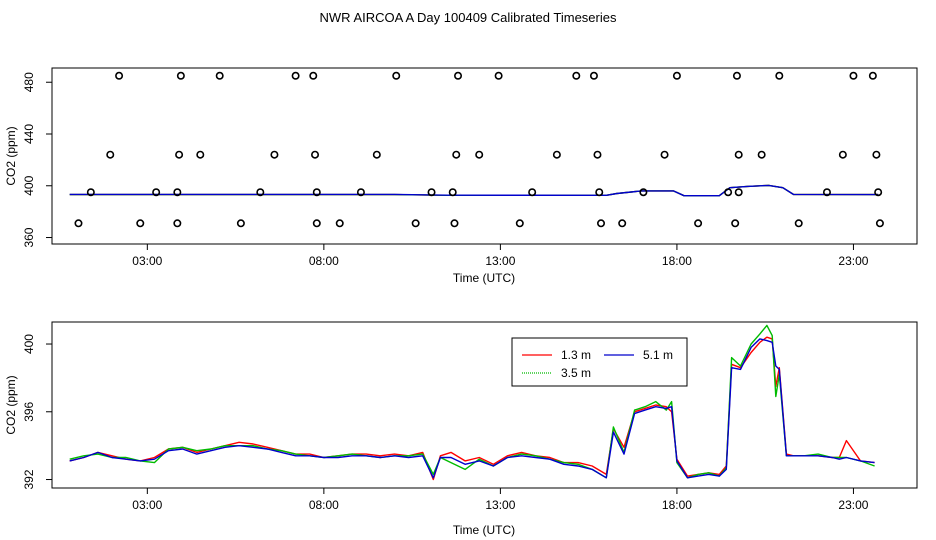 The image size is (936, 540). What do you see at coordinates (37, 160) in the screenshot?
I see `top-y-axis: 360 400 440 480` at bounding box center [37, 160].